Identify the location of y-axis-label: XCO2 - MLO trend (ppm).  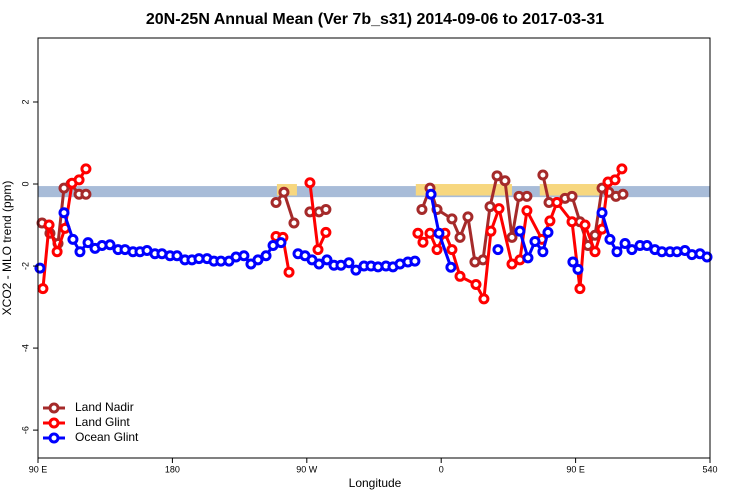
(7, 248).